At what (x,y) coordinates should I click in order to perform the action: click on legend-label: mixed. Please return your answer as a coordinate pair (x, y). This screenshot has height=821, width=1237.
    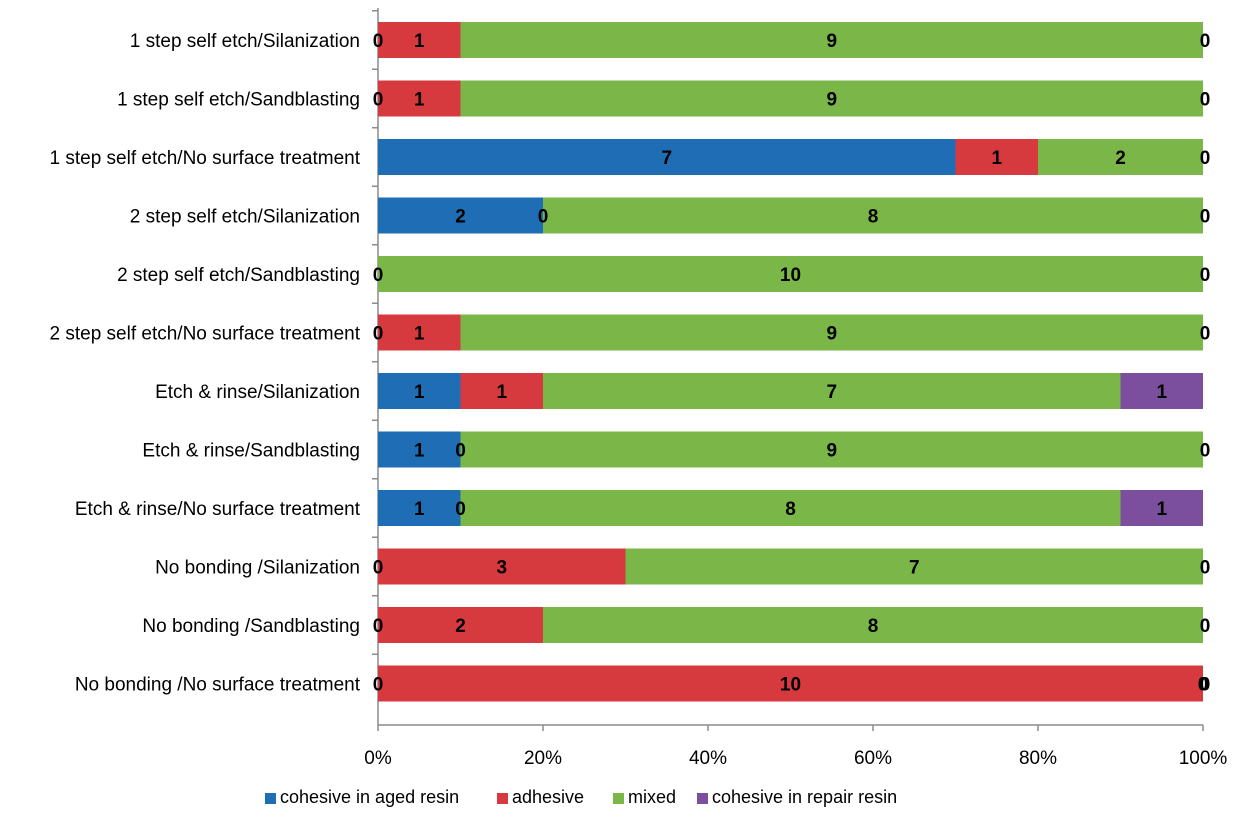
    Looking at the image, I should click on (652, 797).